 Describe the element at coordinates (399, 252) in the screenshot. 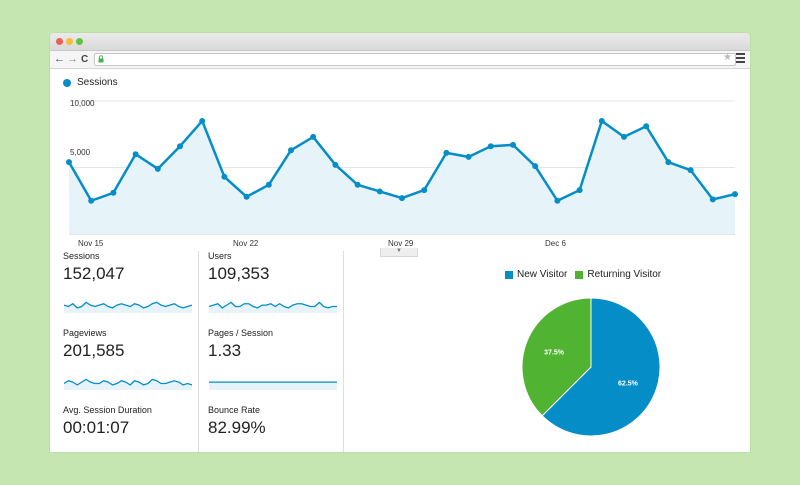

I see `collapse-chart-handle: ▼` at that location.